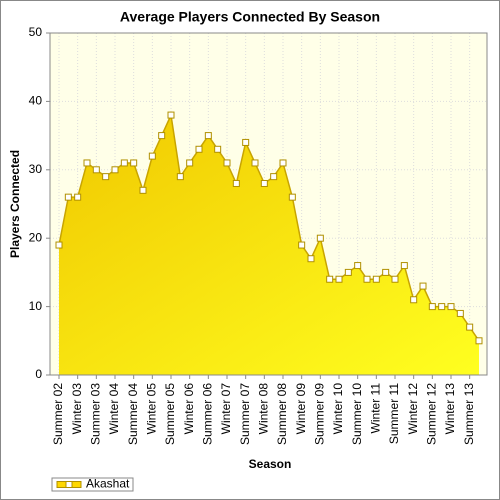 Image resolution: width=500 pixels, height=500 pixels. I want to click on x-tick-label: Winter 09, so click(301, 409).